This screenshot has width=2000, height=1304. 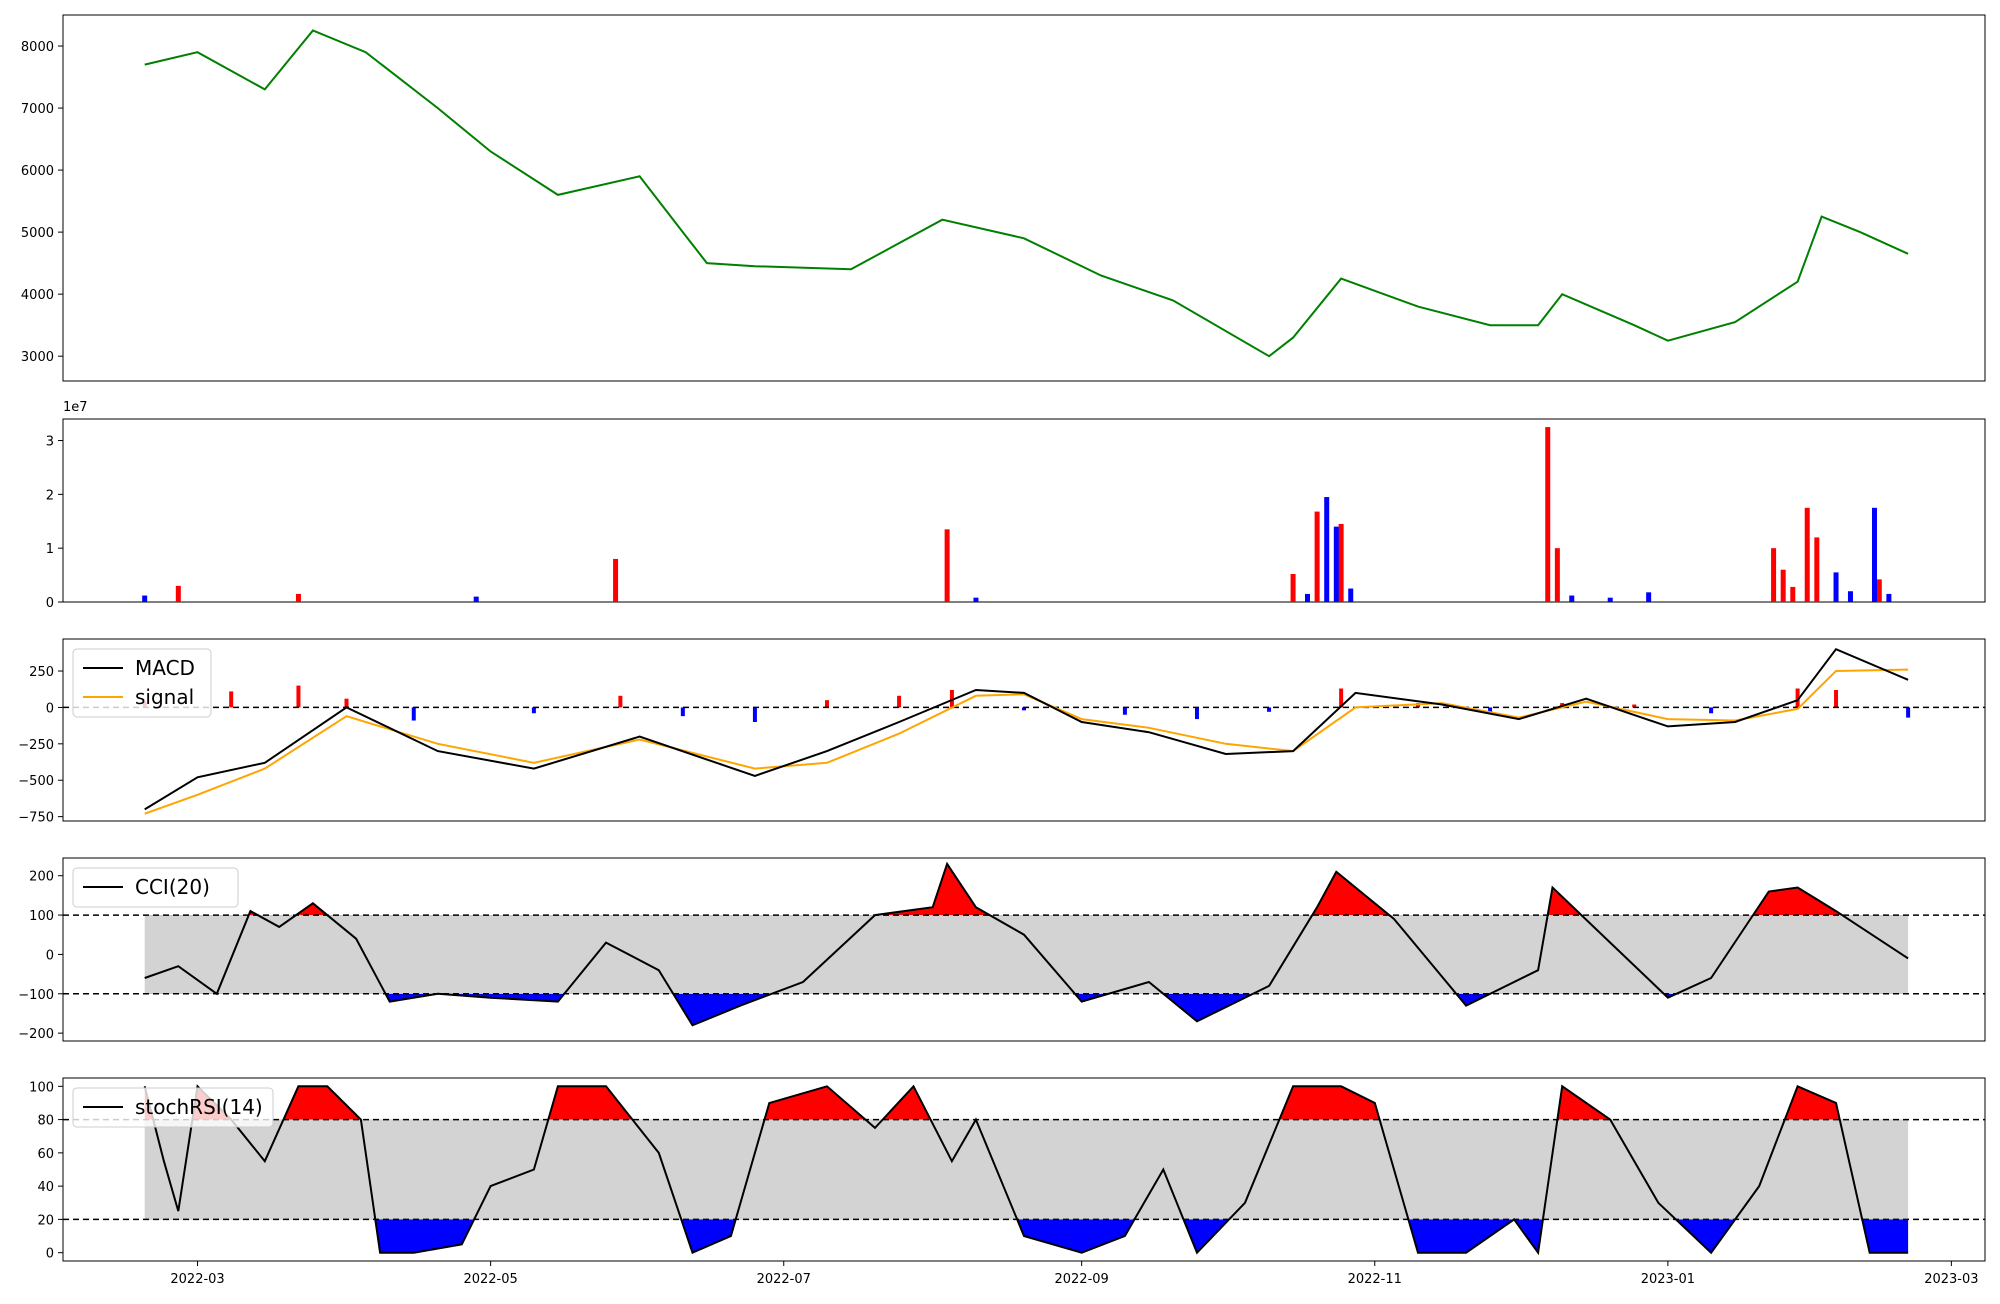 I want to click on legend-entry: MACD, so click(x=165, y=668).